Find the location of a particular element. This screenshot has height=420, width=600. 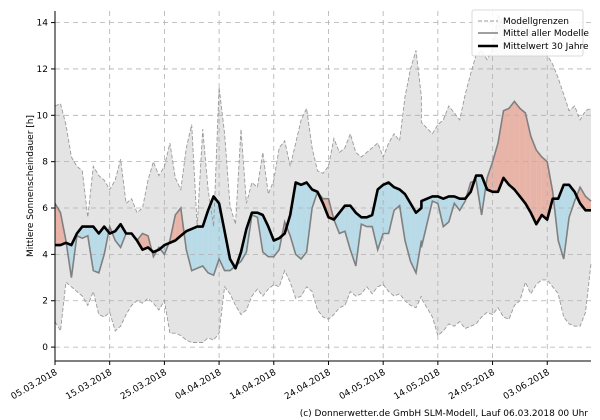

y-tick-label: 14 is located at coordinates (43, 24).